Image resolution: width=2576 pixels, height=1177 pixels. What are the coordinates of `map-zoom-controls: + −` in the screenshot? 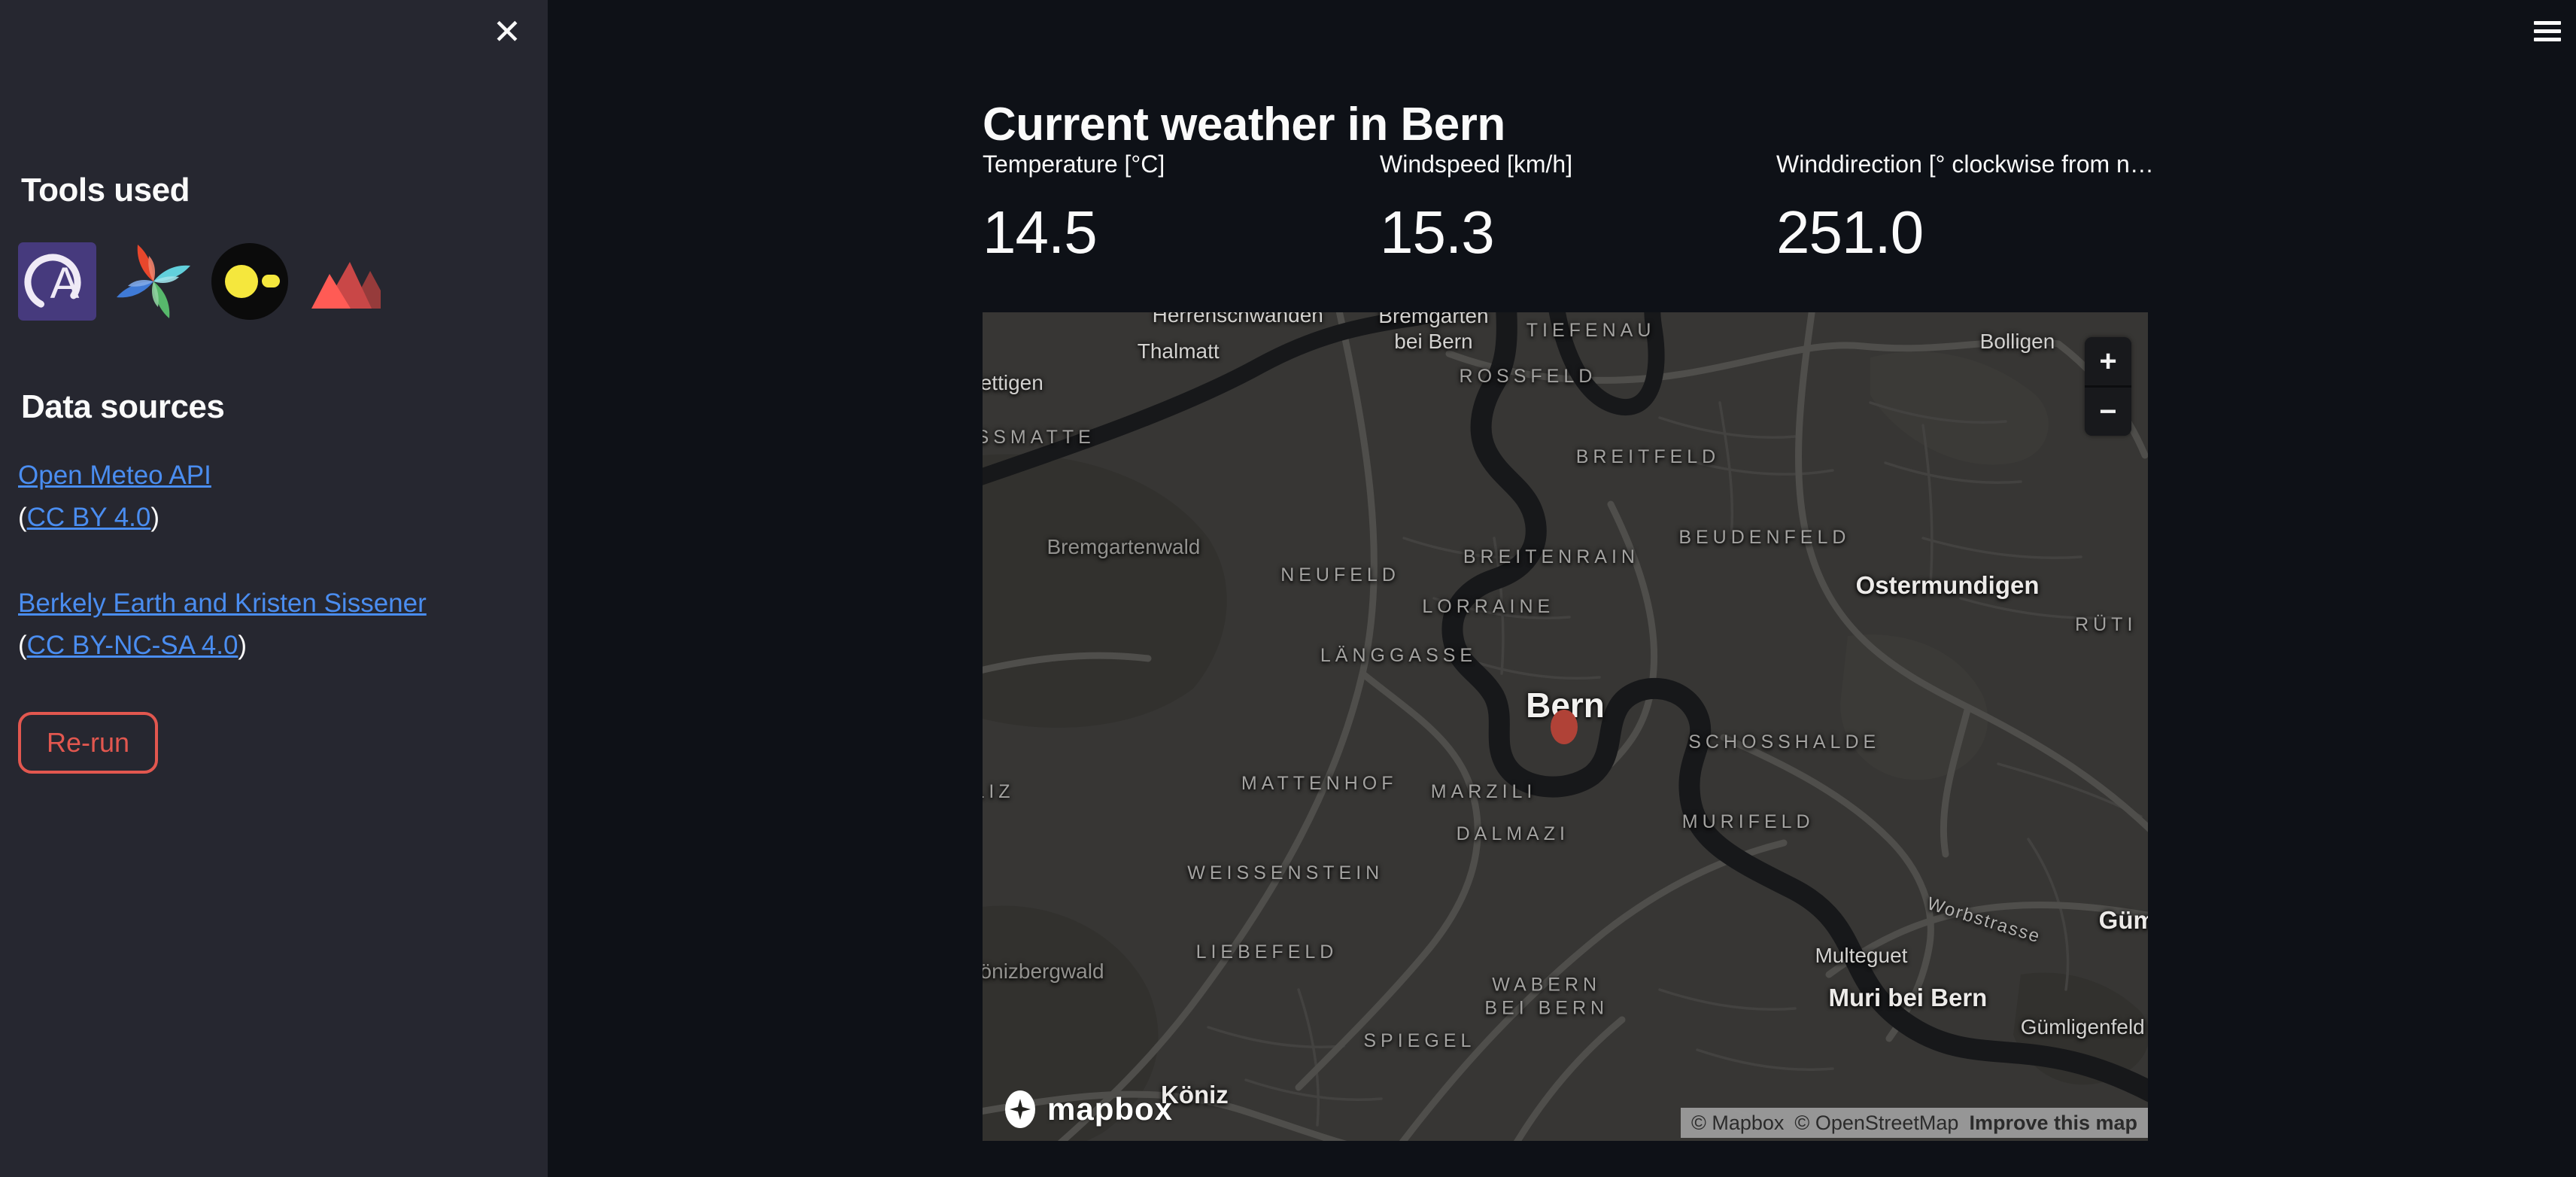 It's located at (2108, 386).